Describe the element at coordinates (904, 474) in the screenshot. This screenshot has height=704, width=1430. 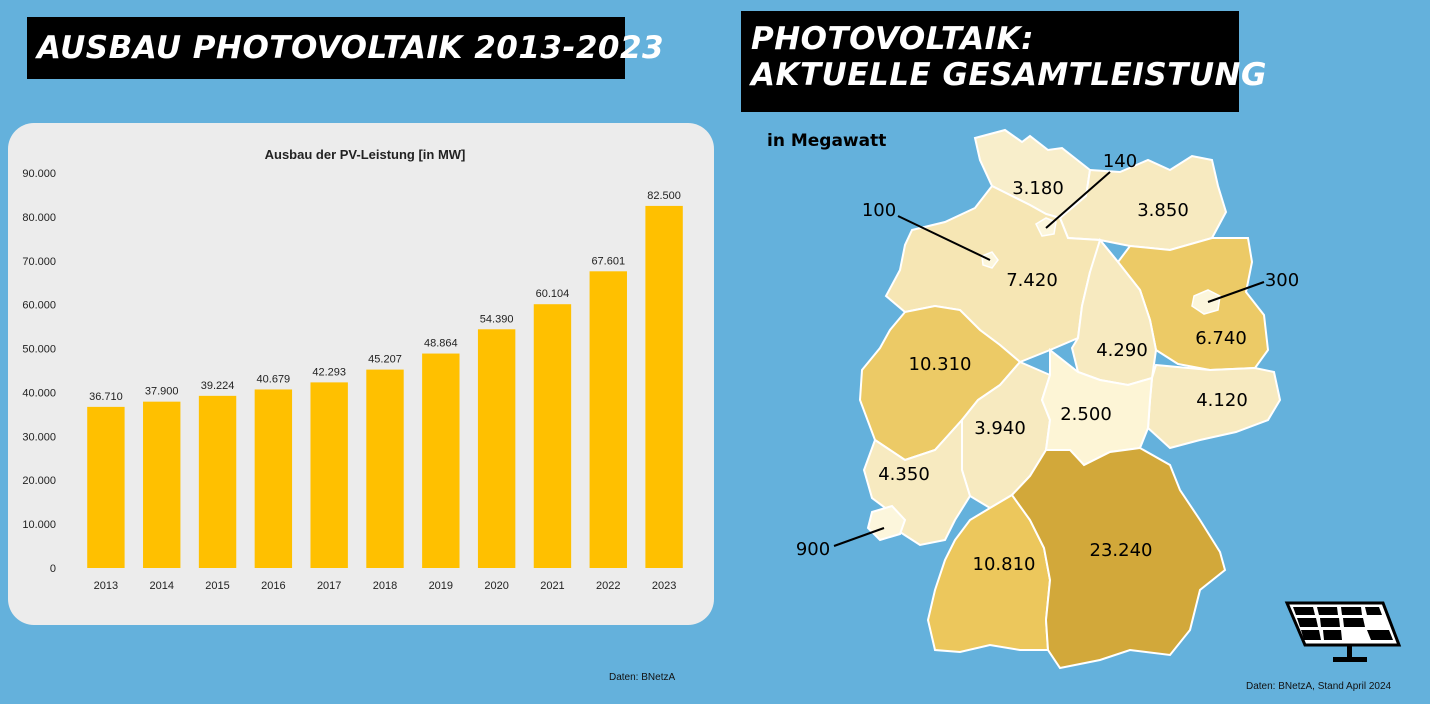
I see `label-rheinland-pfalz: 4.350` at that location.